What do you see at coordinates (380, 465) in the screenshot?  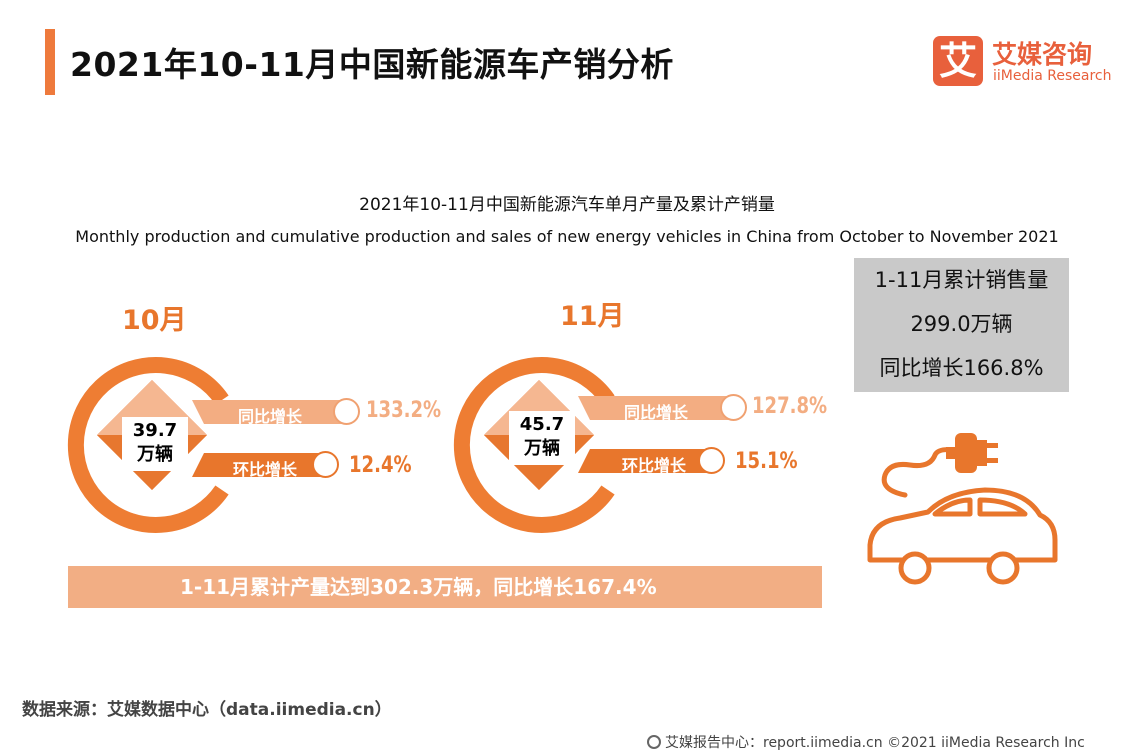 I see `october-mom-value: 12.4%` at bounding box center [380, 465].